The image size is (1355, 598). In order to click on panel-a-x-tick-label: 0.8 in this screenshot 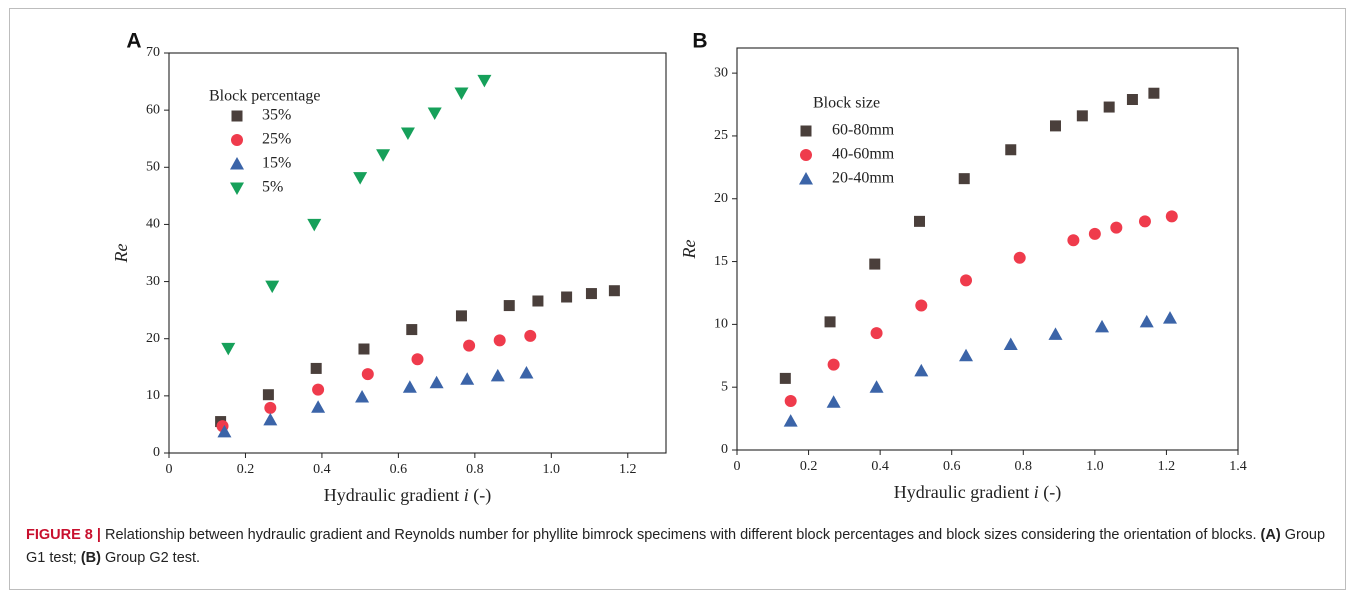, I will do `click(475, 469)`.